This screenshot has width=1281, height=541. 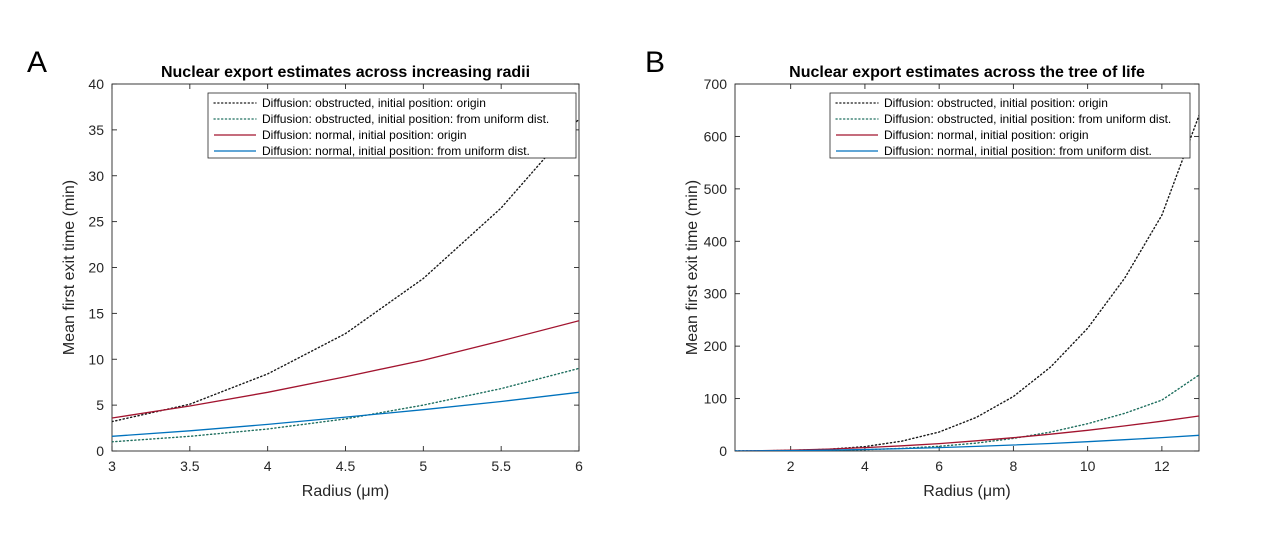 What do you see at coordinates (37, 62) in the screenshot?
I see `panel-letter-a: A` at bounding box center [37, 62].